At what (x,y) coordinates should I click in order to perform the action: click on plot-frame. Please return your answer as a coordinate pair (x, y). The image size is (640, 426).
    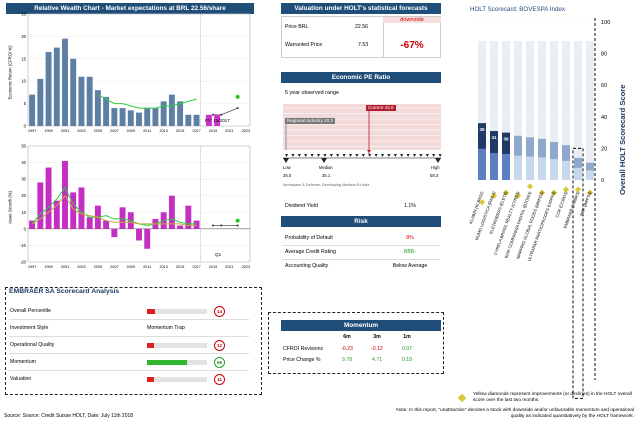
    Looking at the image, I should click on (139, 70).